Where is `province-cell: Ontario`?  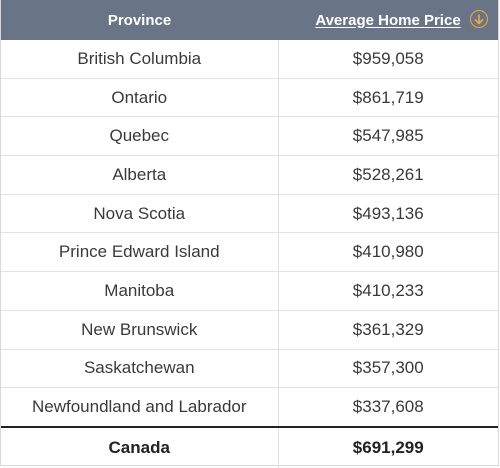
province-cell: Ontario is located at coordinates (139, 97).